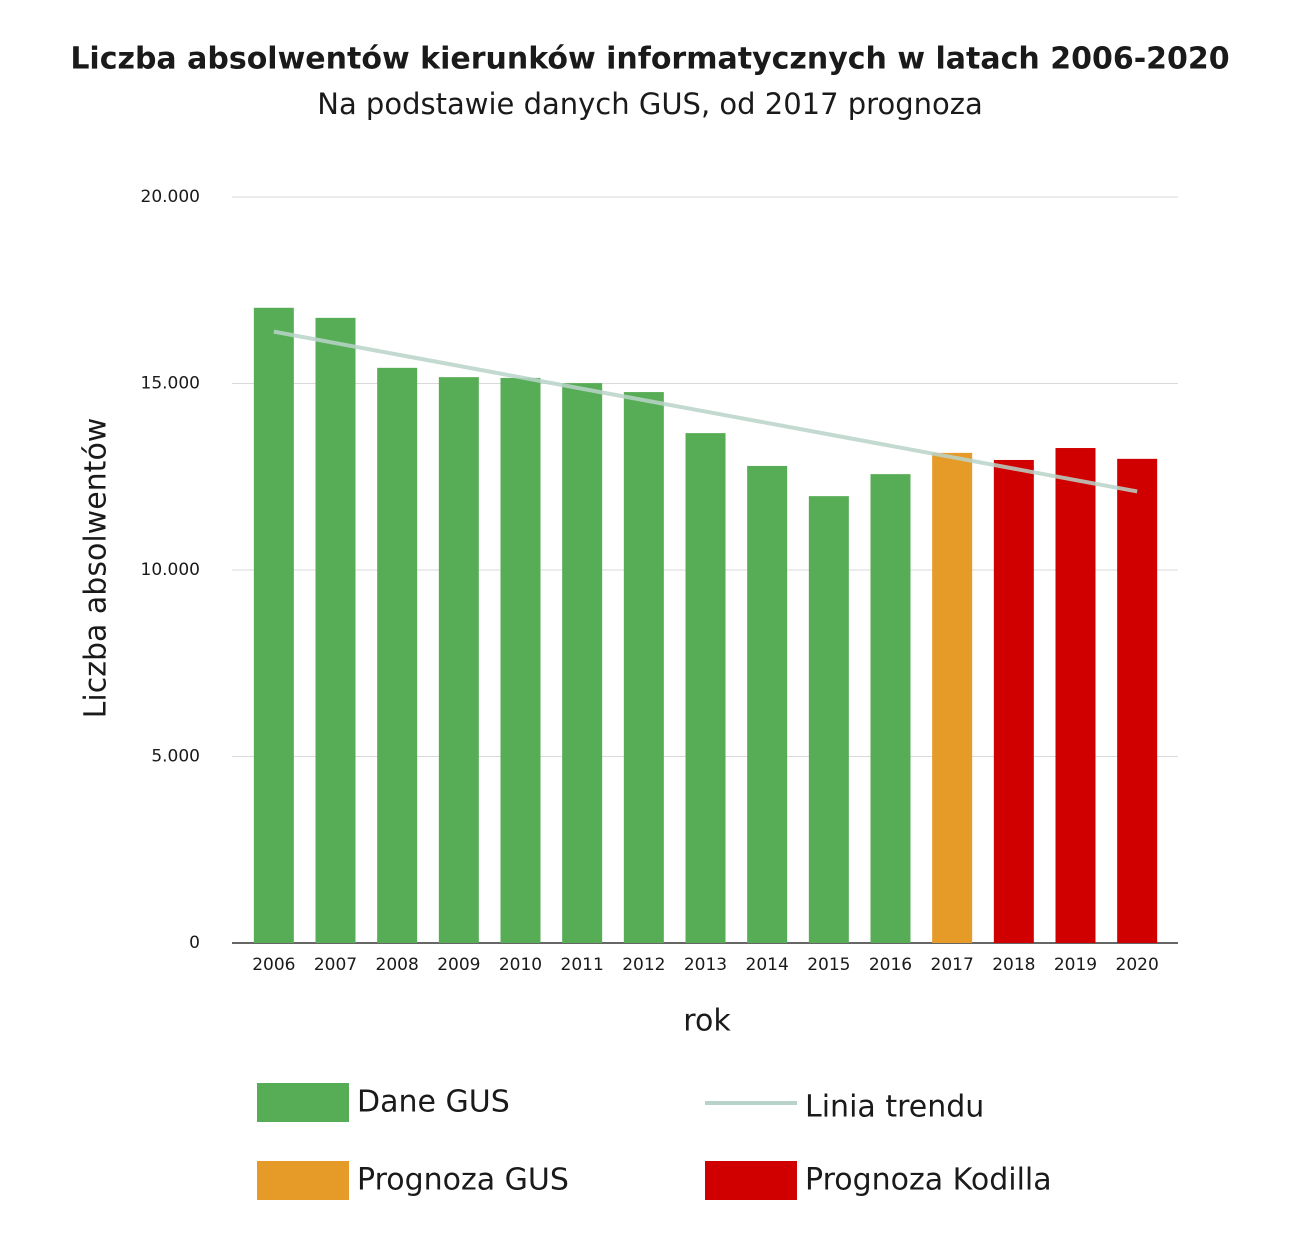 This screenshot has width=1299, height=1241. I want to click on x-tick-label: 2018, so click(1013, 965).